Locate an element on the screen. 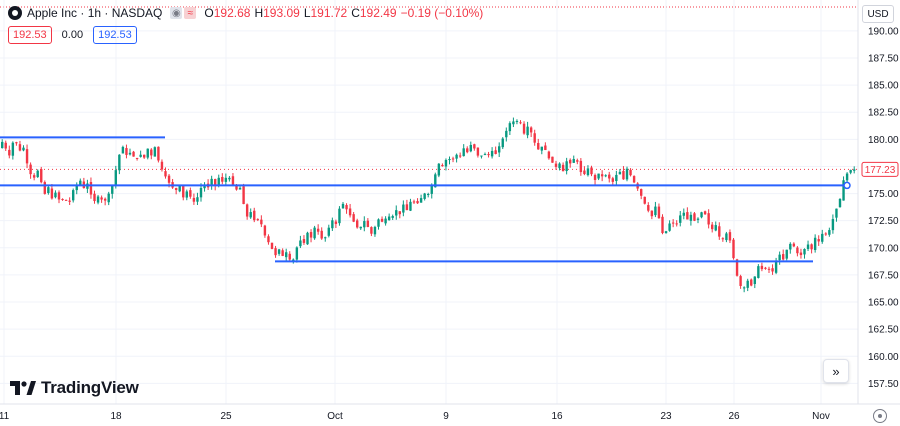 This screenshot has height=426, width=900. price-tick-label: 187.50 is located at coordinates (883, 58).